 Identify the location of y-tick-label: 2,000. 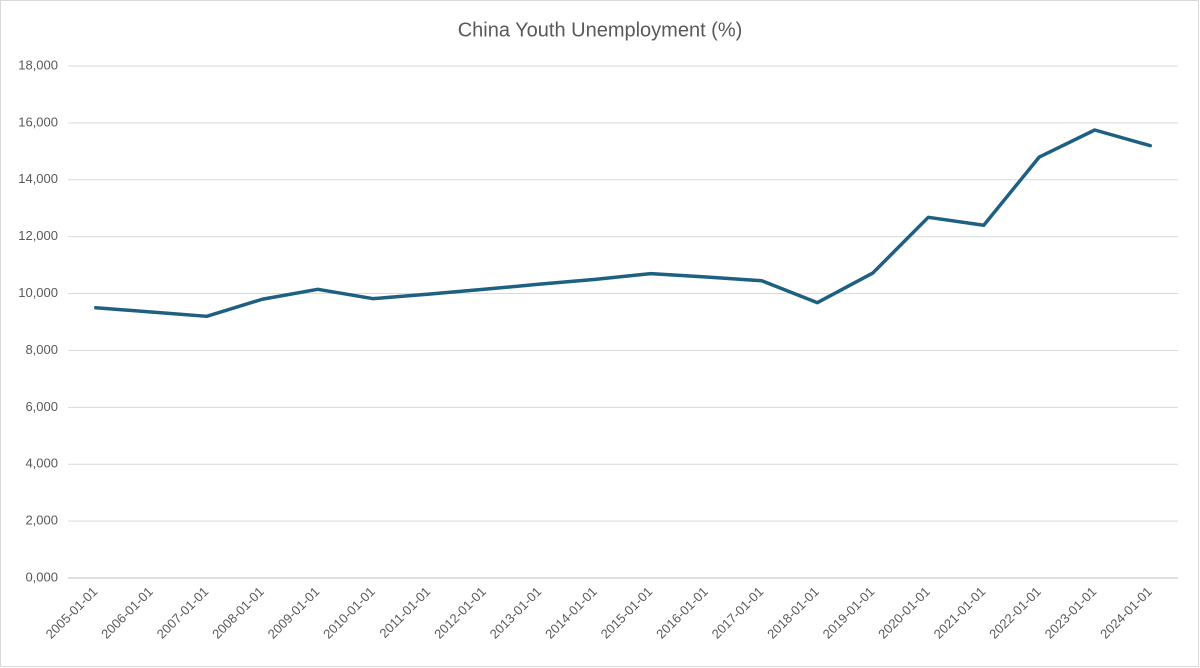
(41, 520).